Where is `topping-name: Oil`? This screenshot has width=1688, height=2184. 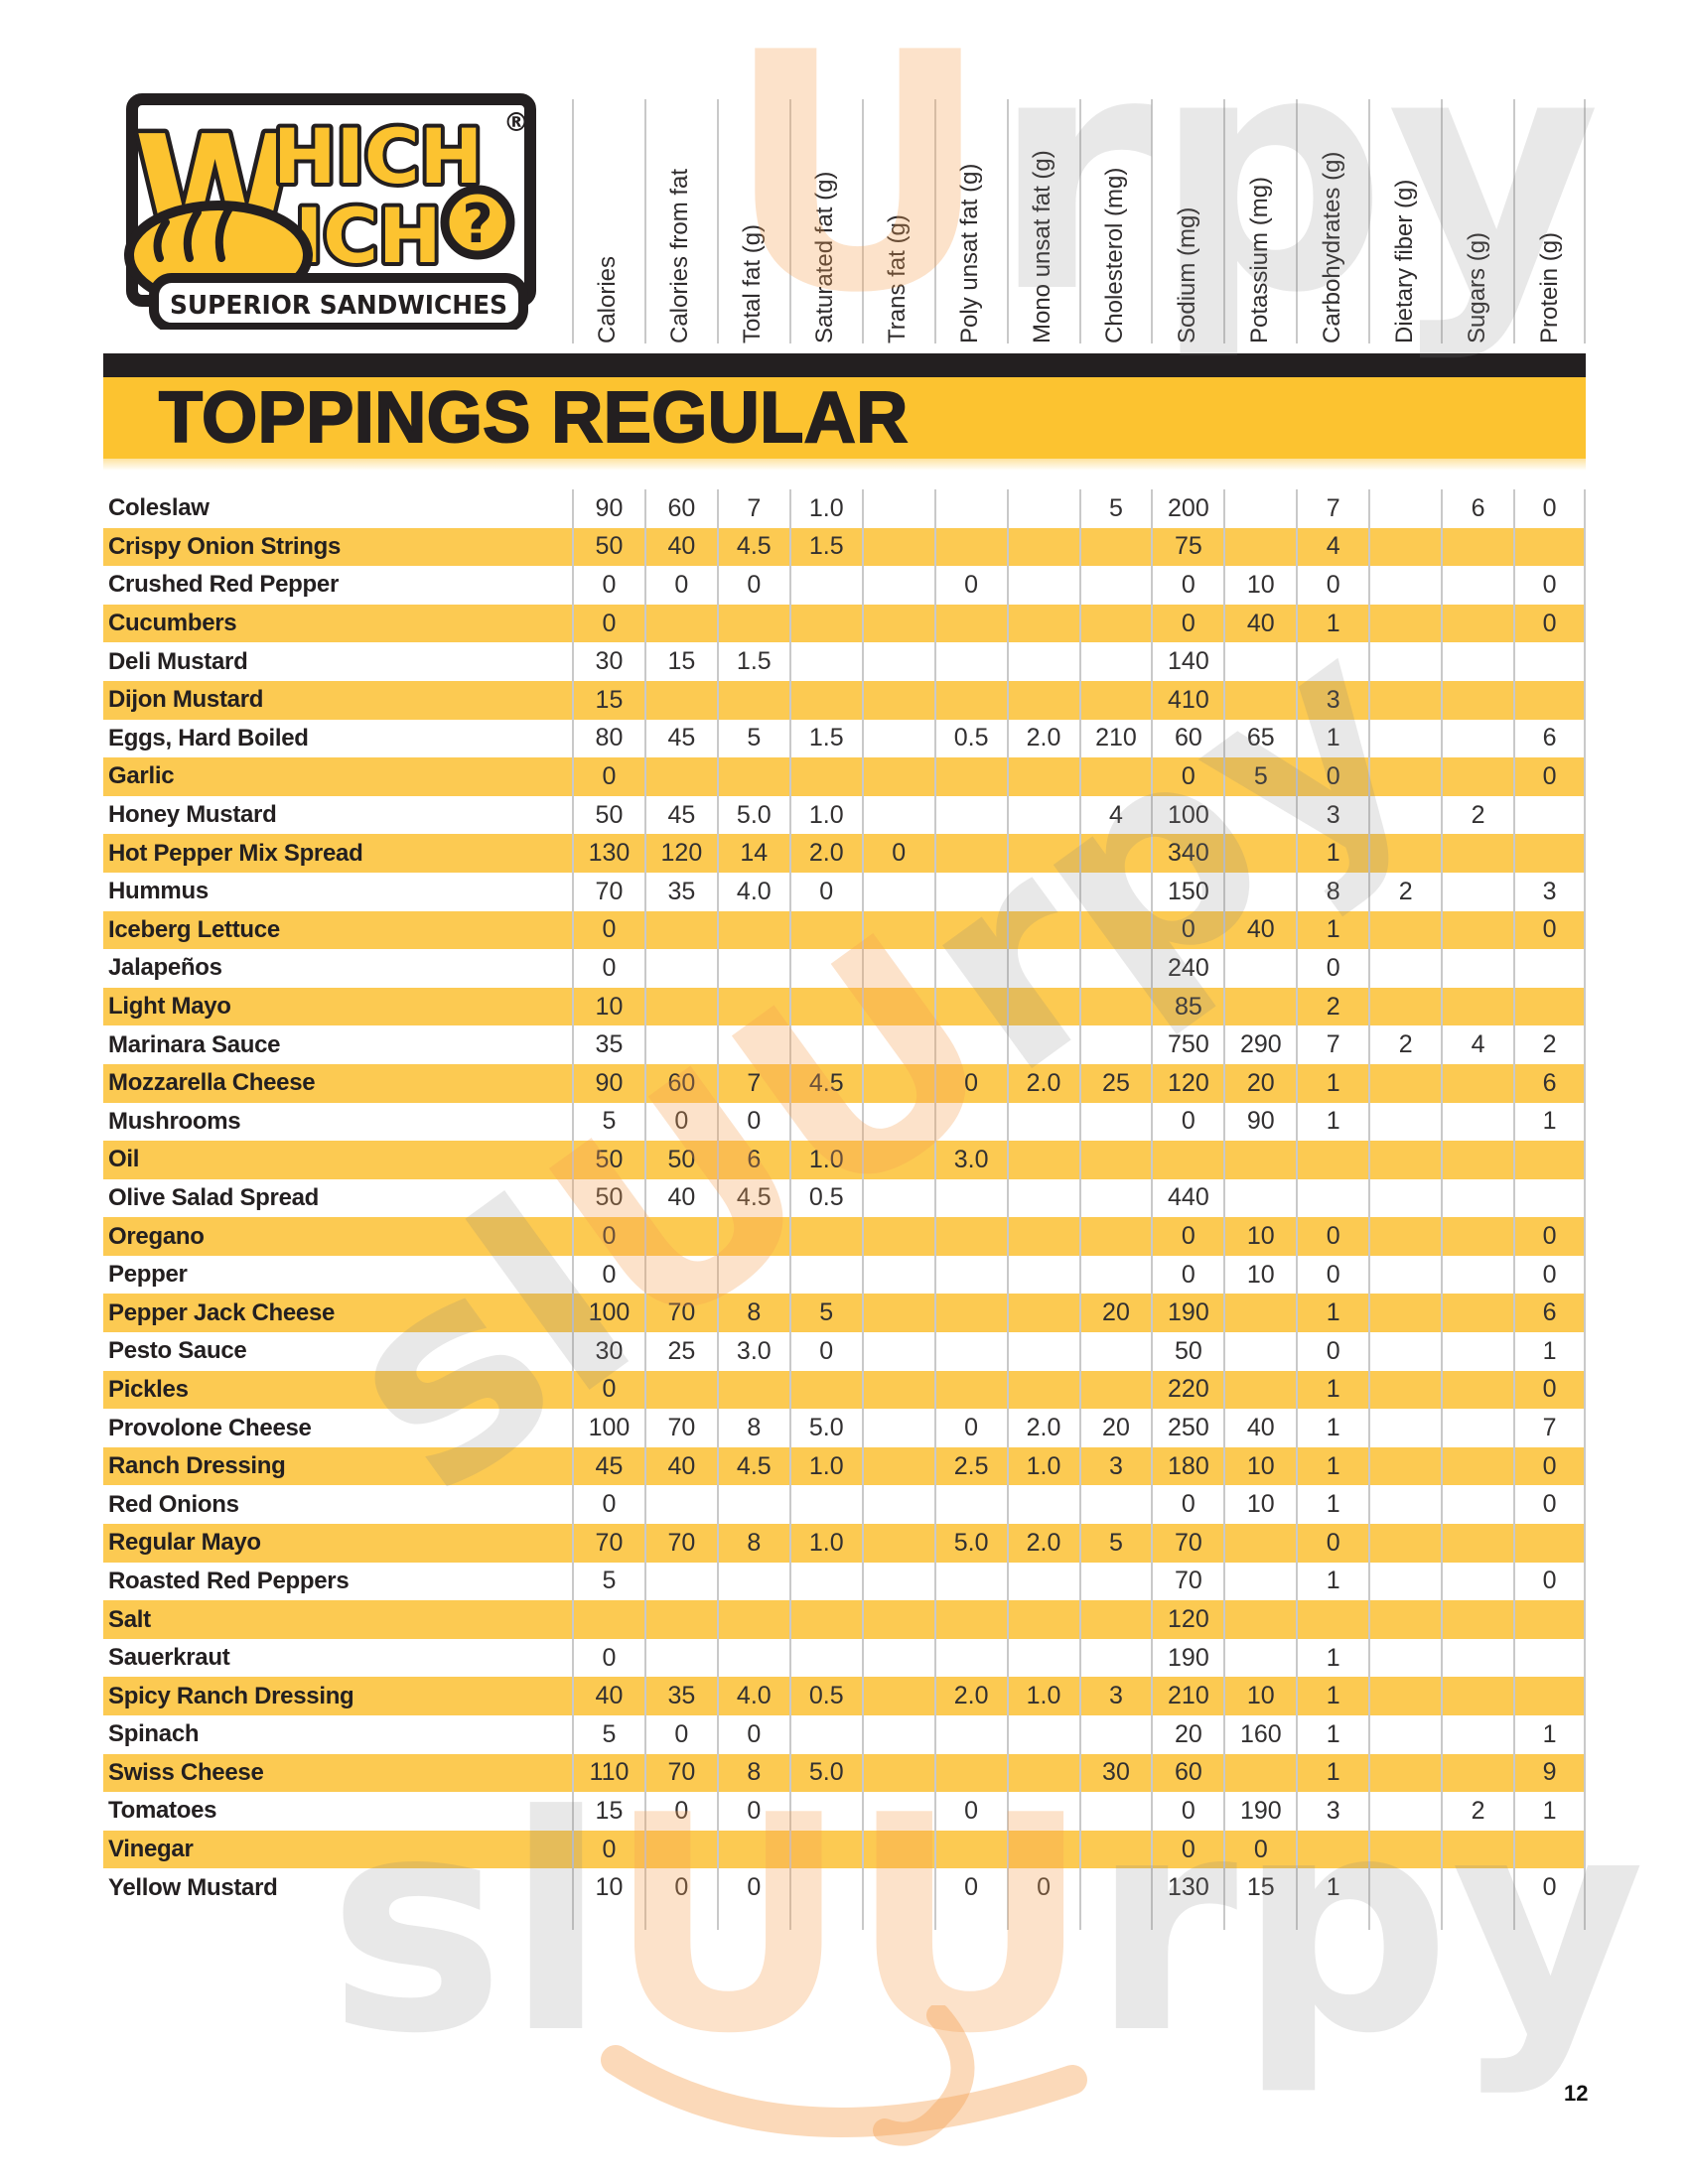 topping-name: Oil is located at coordinates (124, 1159).